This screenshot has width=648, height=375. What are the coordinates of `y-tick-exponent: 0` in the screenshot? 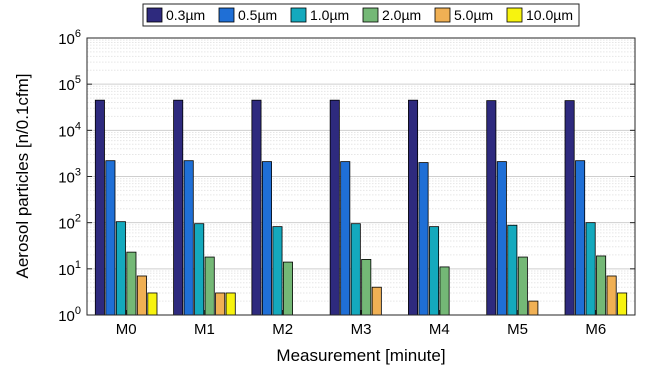 It's located at (78, 311).